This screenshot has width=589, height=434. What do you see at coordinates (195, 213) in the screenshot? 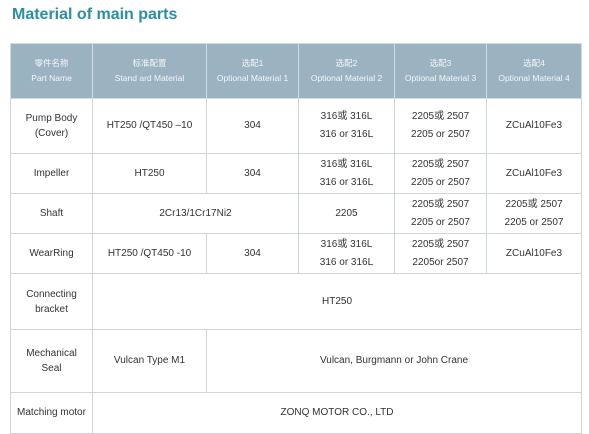
I see `standard-optional-1-cell: 2Cr13/1Cr17Ni2` at bounding box center [195, 213].